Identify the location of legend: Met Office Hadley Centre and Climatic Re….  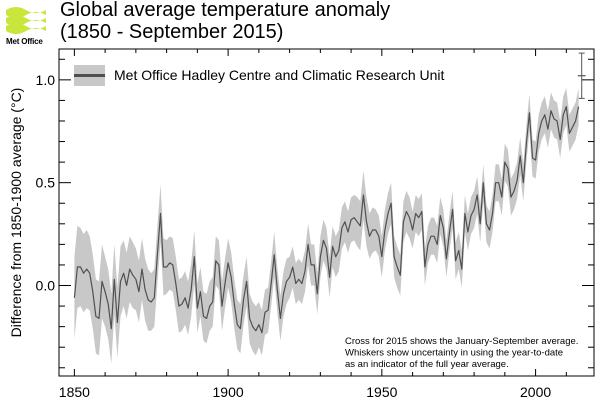
(259, 75).